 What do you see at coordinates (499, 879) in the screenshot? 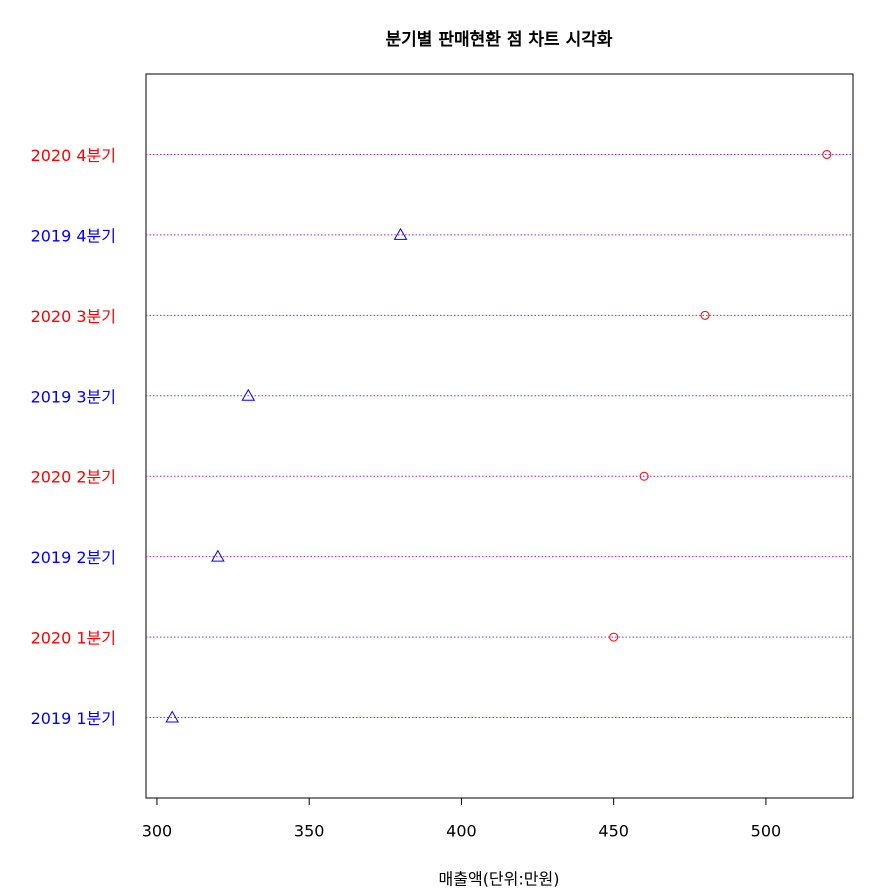
I see `x-axis-label: 매출액(단위:만원)` at bounding box center [499, 879].